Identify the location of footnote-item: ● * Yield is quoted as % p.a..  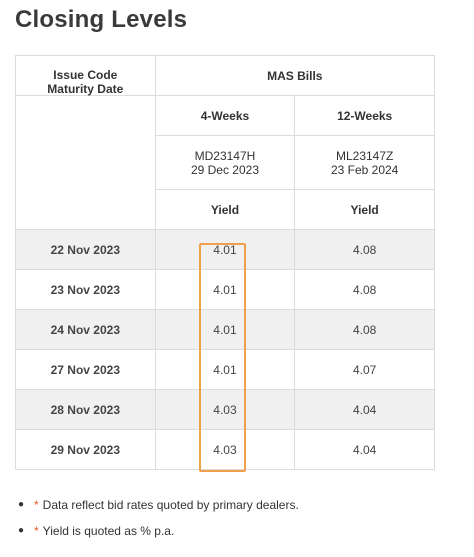
(158, 536).